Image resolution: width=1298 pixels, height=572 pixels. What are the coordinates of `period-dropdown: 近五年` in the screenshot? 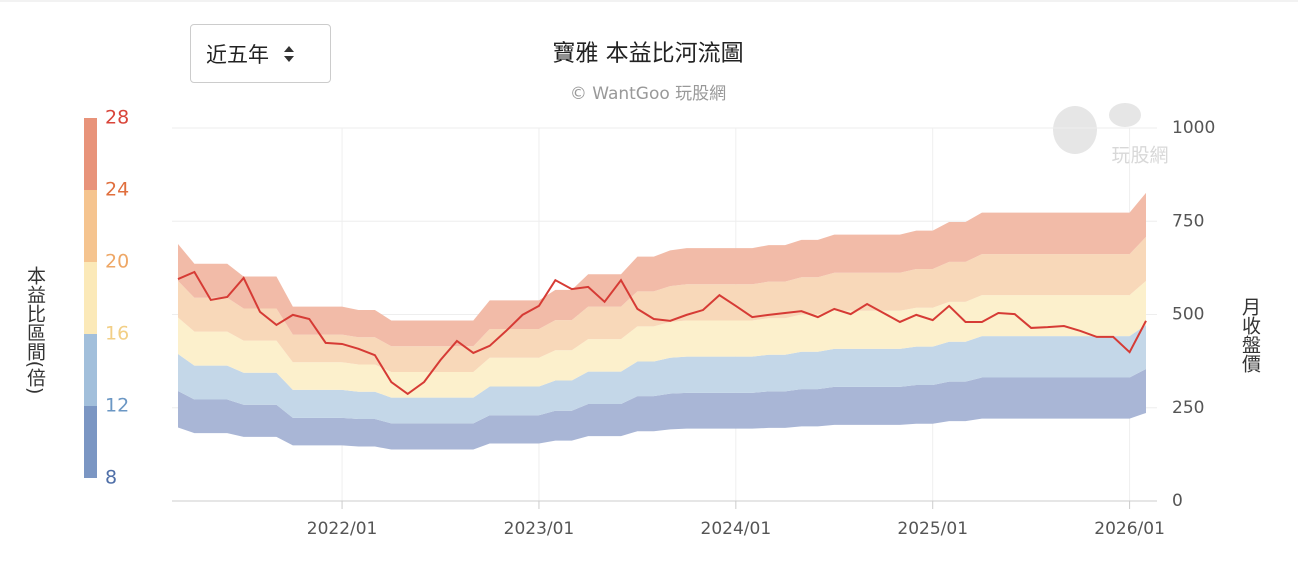 It's located at (260, 53).